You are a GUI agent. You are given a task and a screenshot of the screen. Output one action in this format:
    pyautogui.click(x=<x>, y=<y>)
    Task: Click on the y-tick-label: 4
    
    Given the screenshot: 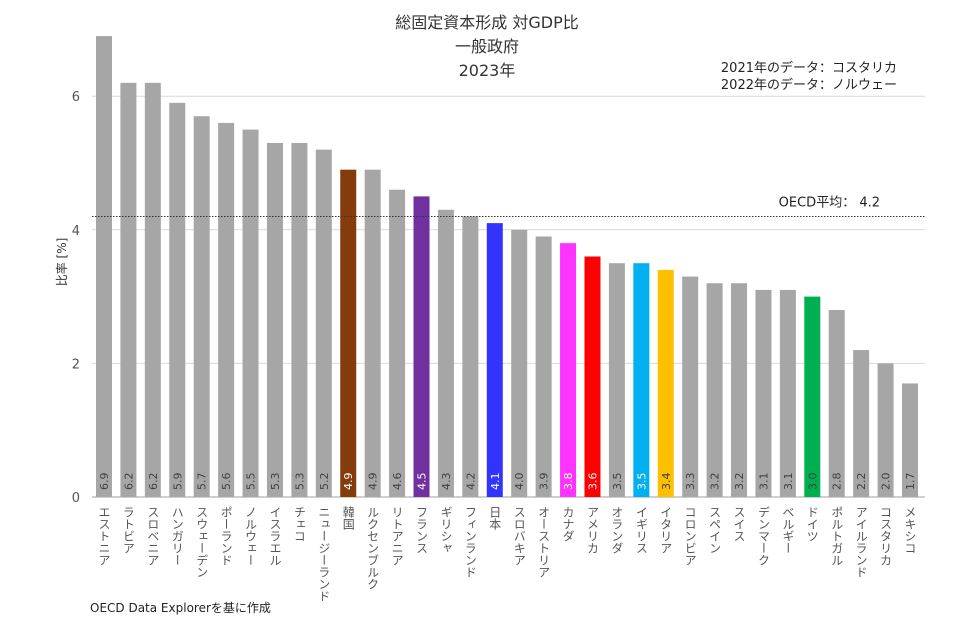 What is the action you would take?
    pyautogui.click(x=76, y=231)
    